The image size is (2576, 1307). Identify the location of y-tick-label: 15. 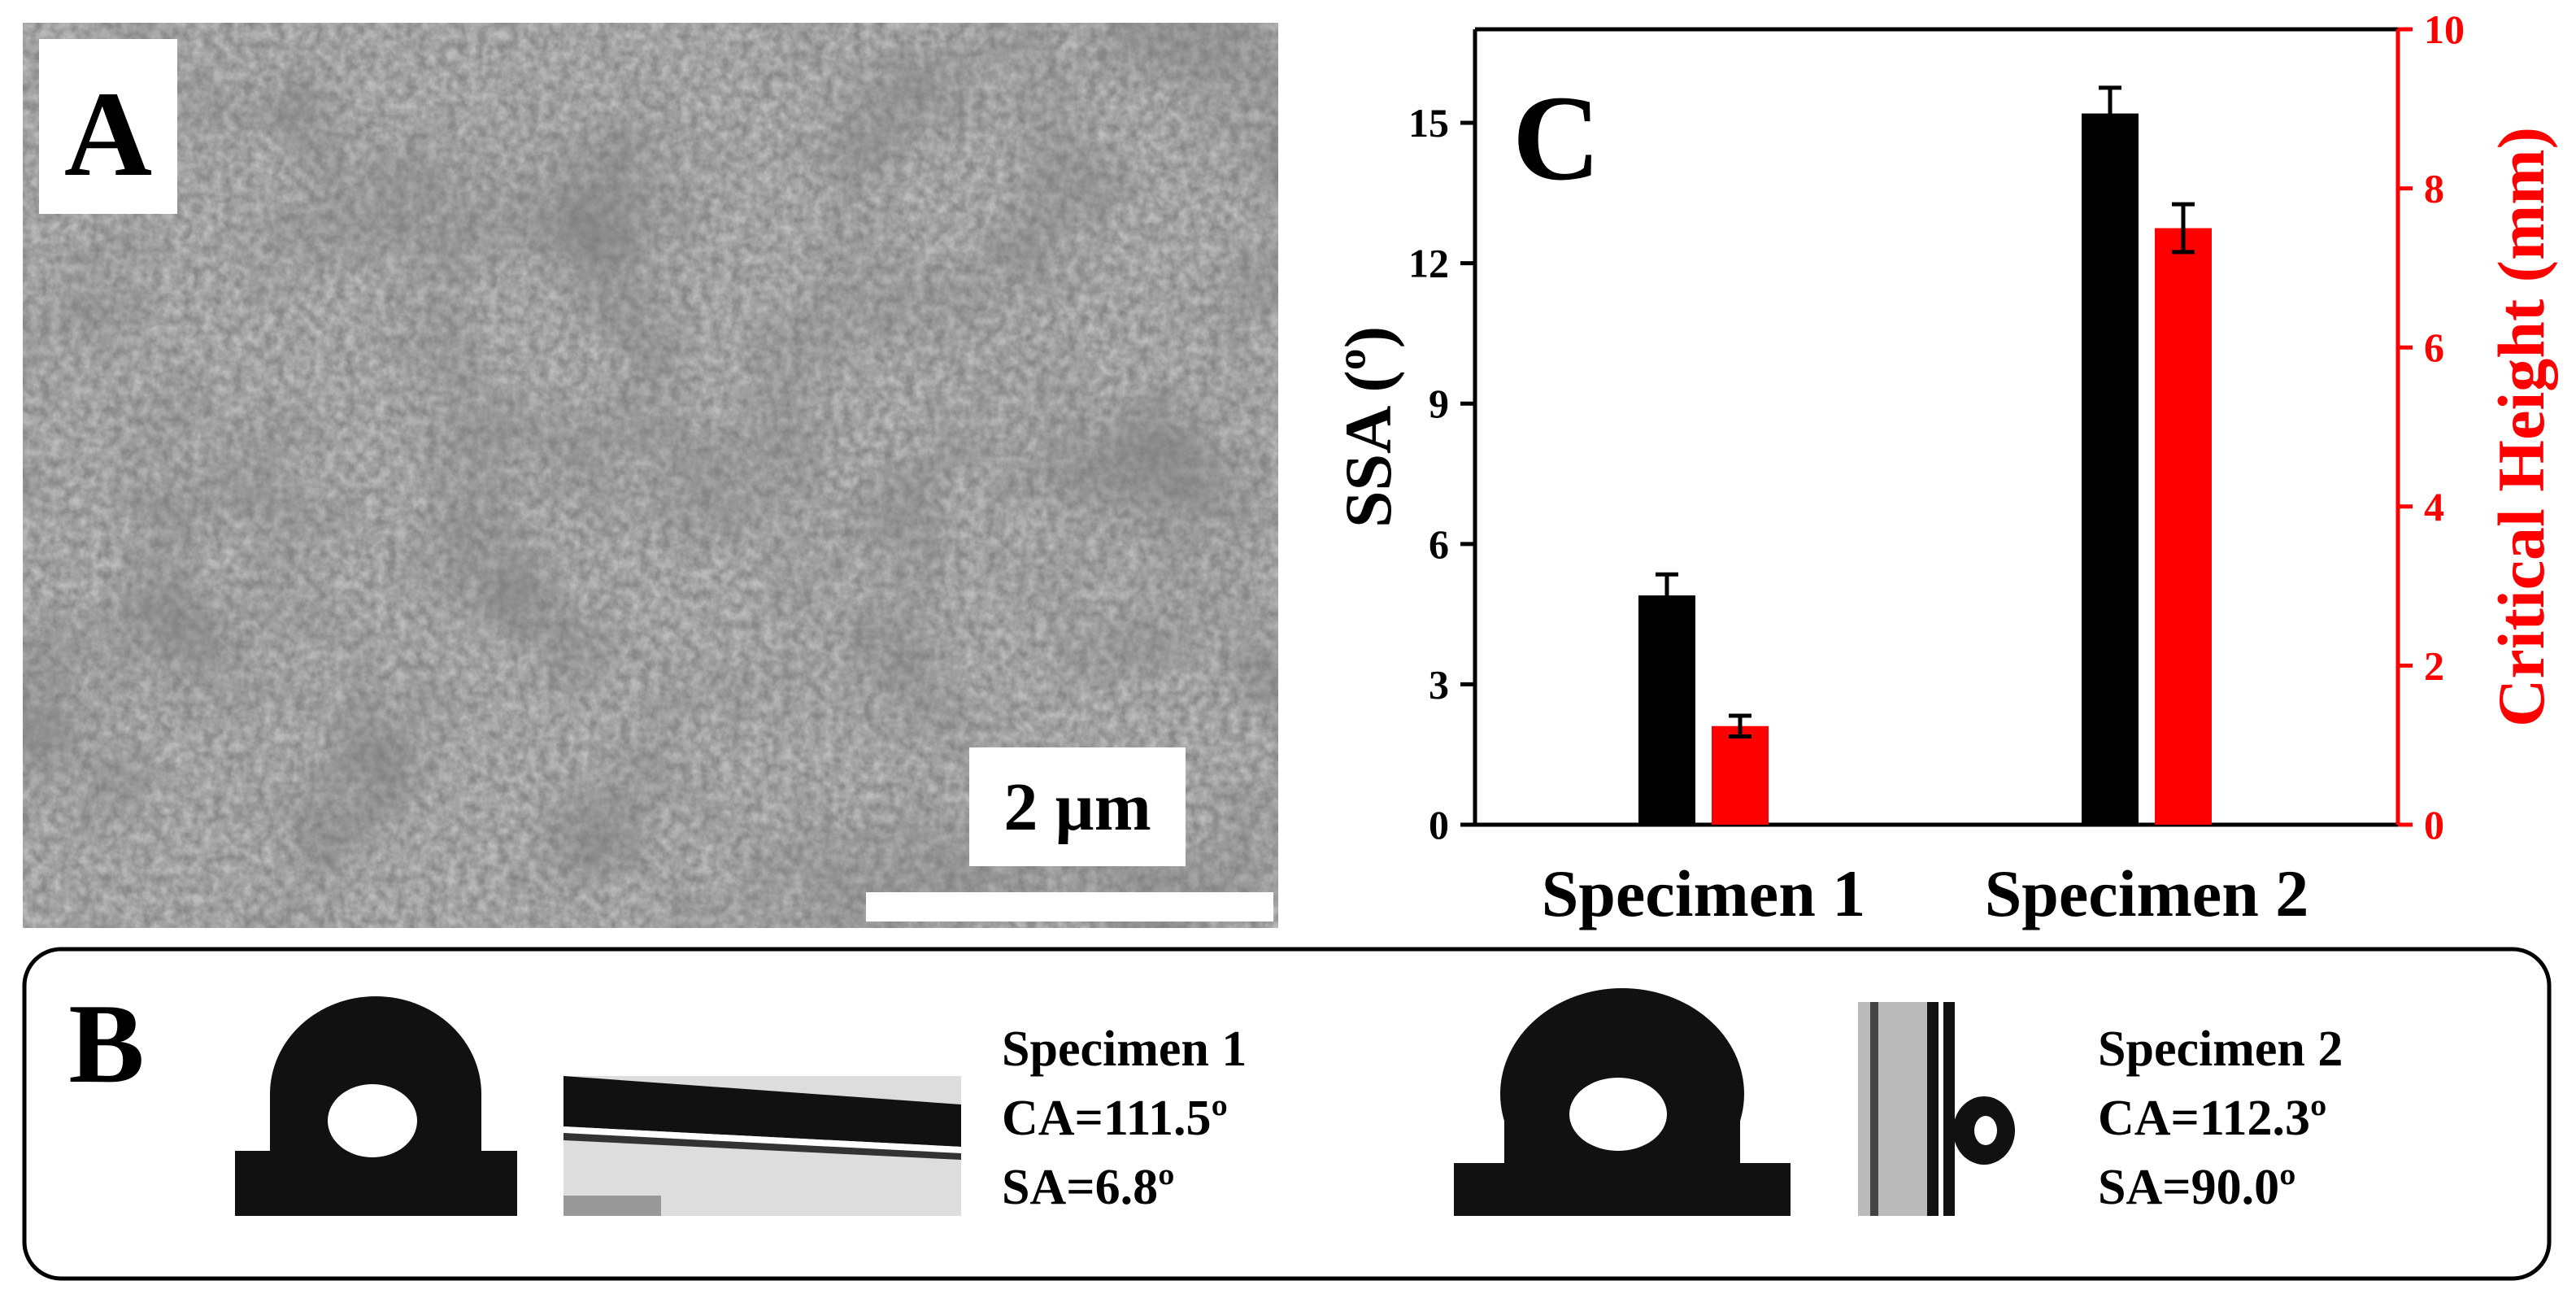
(1429, 123).